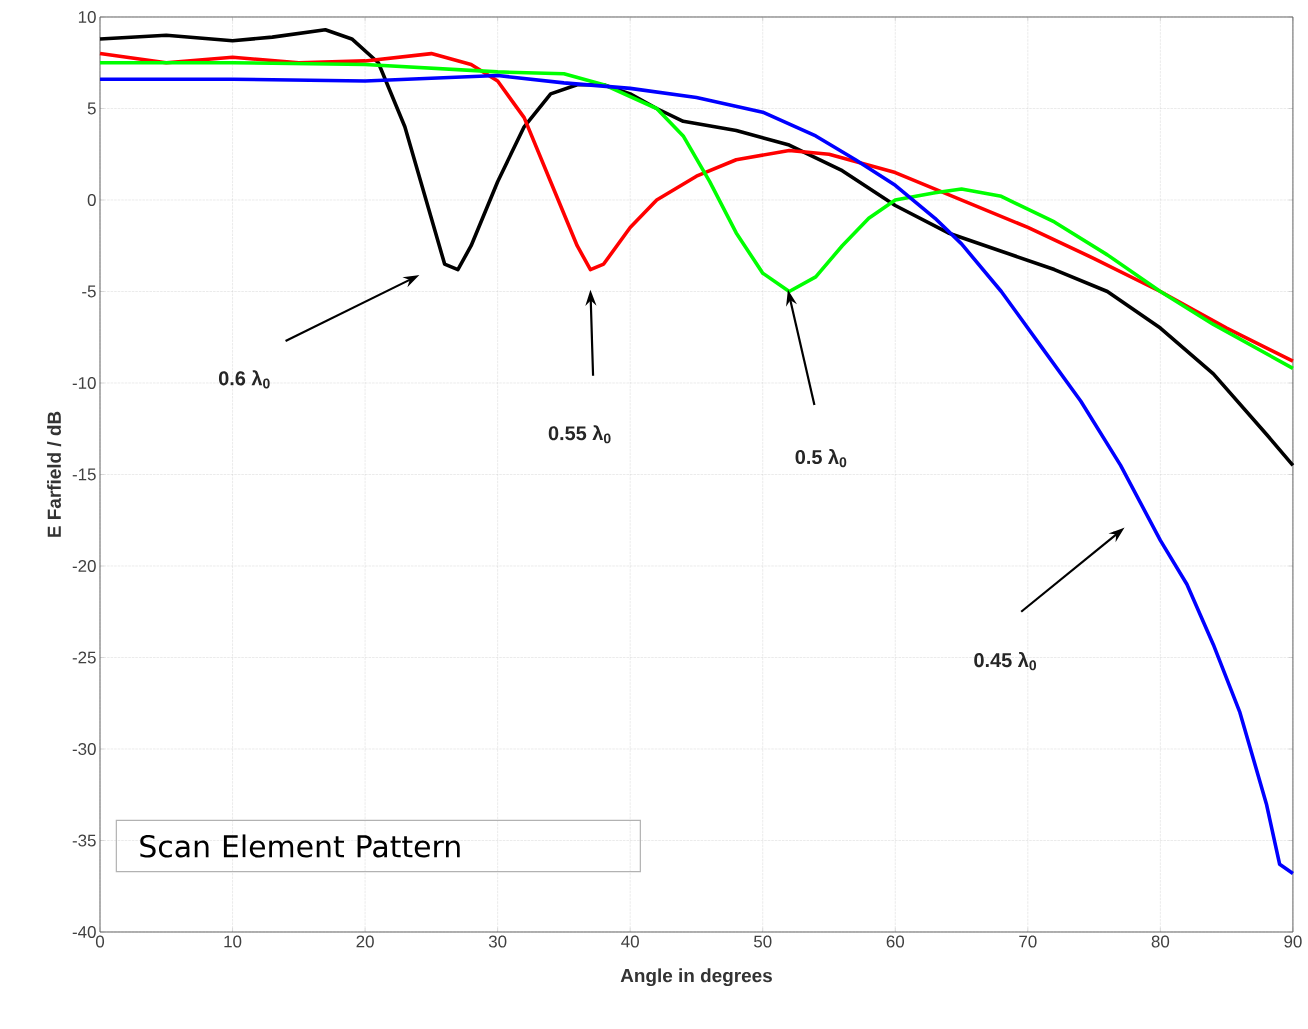 This screenshot has width=1308, height=1029. I want to click on y-tick-label: -15, so click(84, 474).